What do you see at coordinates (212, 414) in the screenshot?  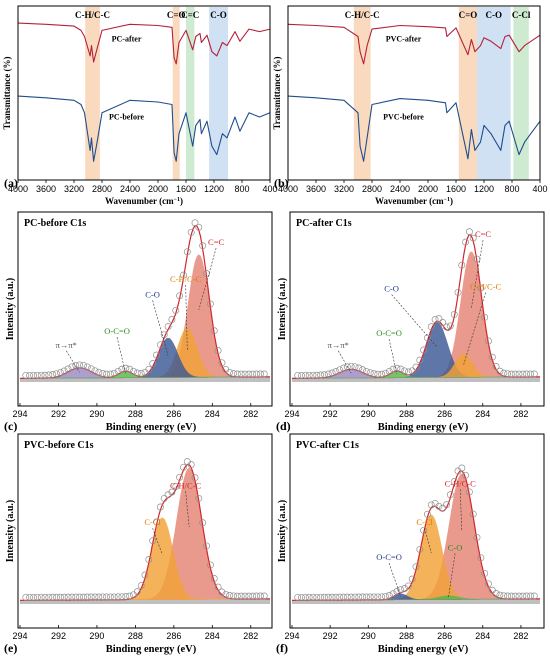 I see `x-tick-label-c-5: 284` at bounding box center [212, 414].